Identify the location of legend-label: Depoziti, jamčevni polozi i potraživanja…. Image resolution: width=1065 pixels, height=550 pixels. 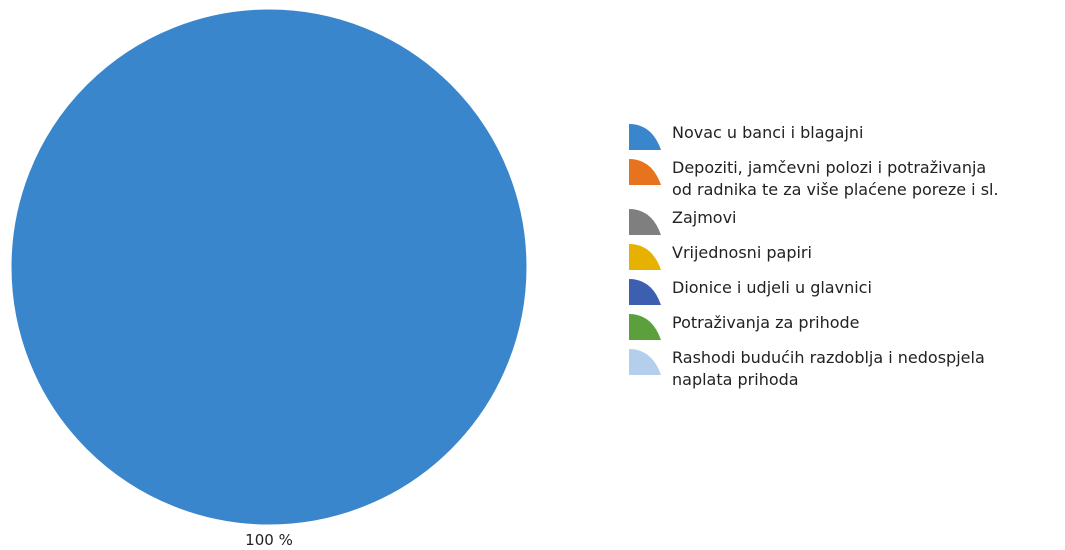
(835, 178).